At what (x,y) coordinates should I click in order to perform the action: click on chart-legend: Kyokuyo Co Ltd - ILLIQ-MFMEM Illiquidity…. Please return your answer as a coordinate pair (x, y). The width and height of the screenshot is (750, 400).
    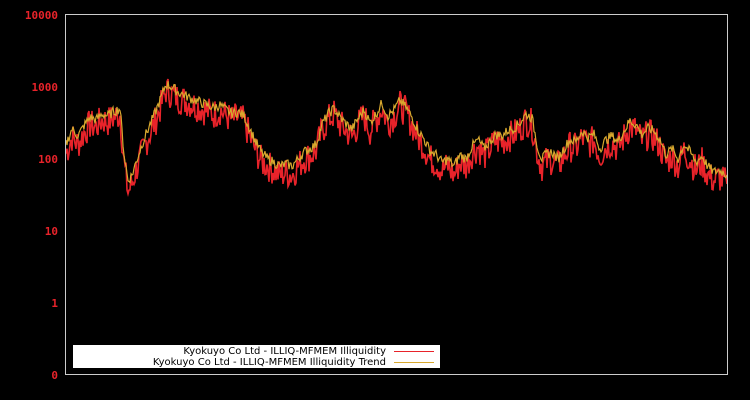
    Looking at the image, I should click on (256, 356).